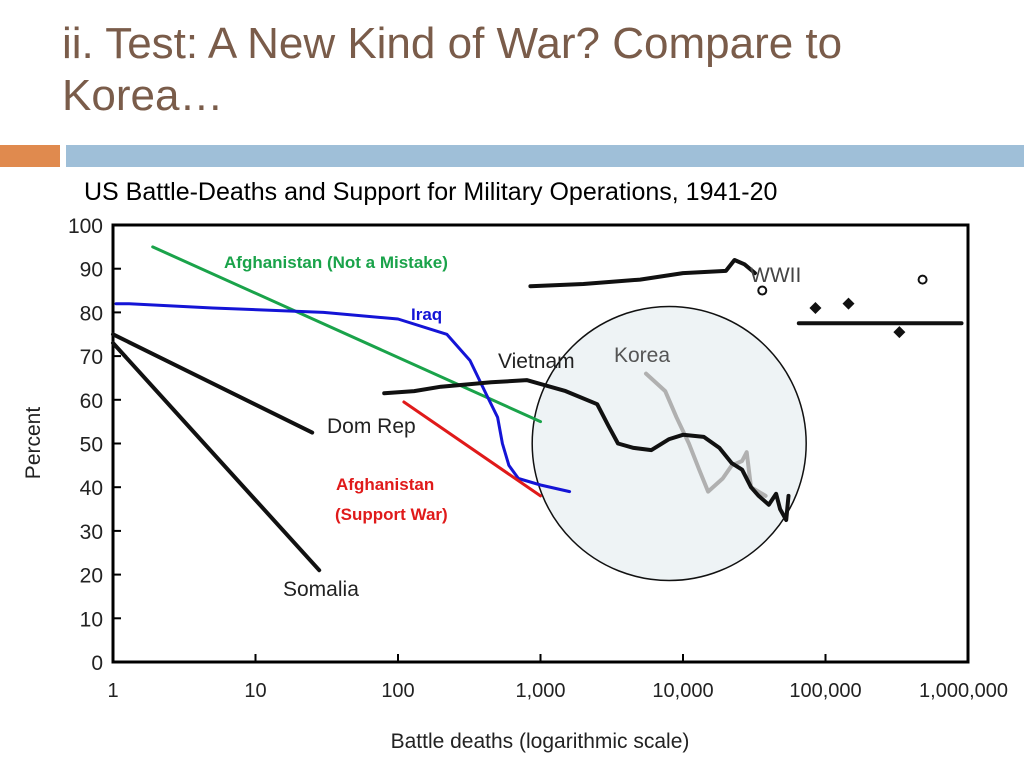 This screenshot has height=768, width=1024. Describe the element at coordinates (97, 663) in the screenshot. I see `y-tick-label: 0` at that location.